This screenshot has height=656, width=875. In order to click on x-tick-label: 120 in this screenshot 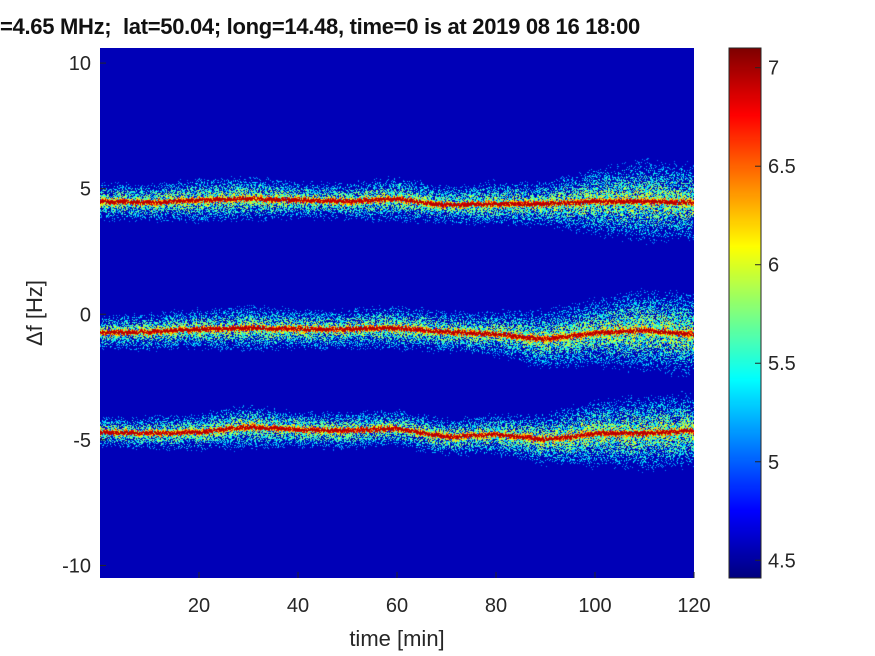, I will do `click(693, 606)`.